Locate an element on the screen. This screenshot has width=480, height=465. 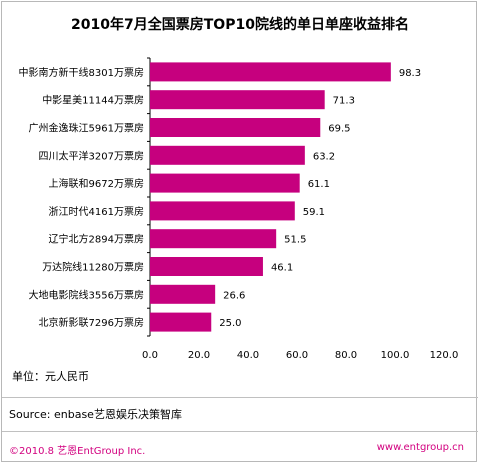
category-label: 中影南方新干线8301万票房 is located at coordinates (81, 72).